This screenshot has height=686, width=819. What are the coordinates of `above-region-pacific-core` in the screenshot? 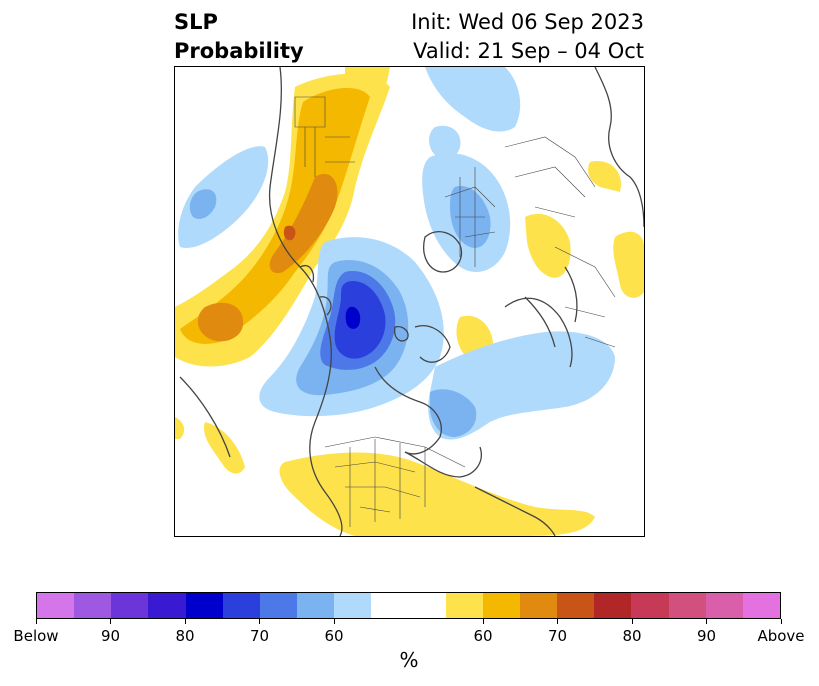 It's located at (220, 322).